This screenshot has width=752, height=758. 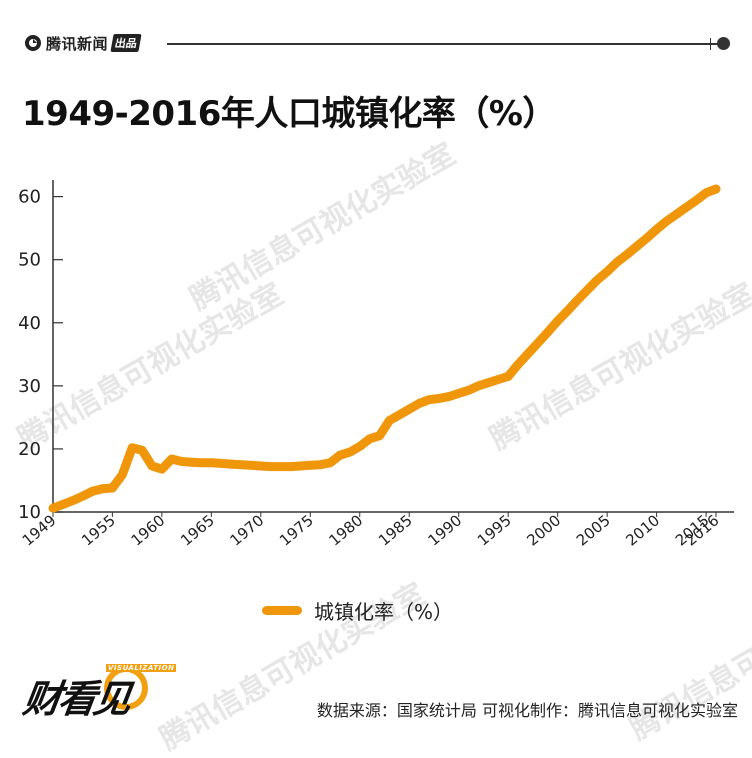 What do you see at coordinates (29, 323) in the screenshot?
I see `y-tick-label: 40` at bounding box center [29, 323].